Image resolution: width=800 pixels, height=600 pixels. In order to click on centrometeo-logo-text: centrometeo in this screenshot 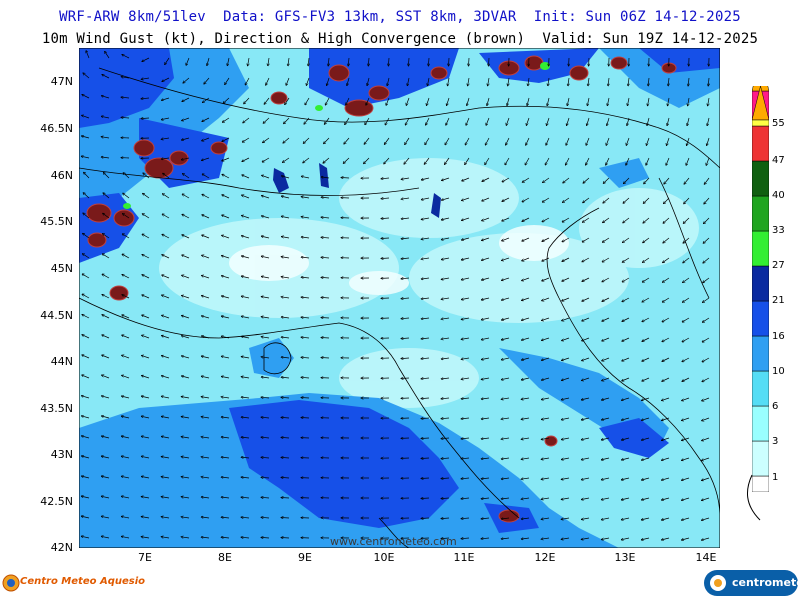, I will do `click(766, 582)`.